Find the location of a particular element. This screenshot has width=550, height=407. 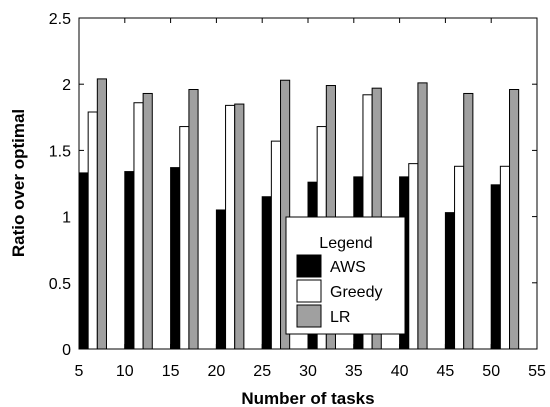

x-tick-label-50: 50 is located at coordinates (491, 371).